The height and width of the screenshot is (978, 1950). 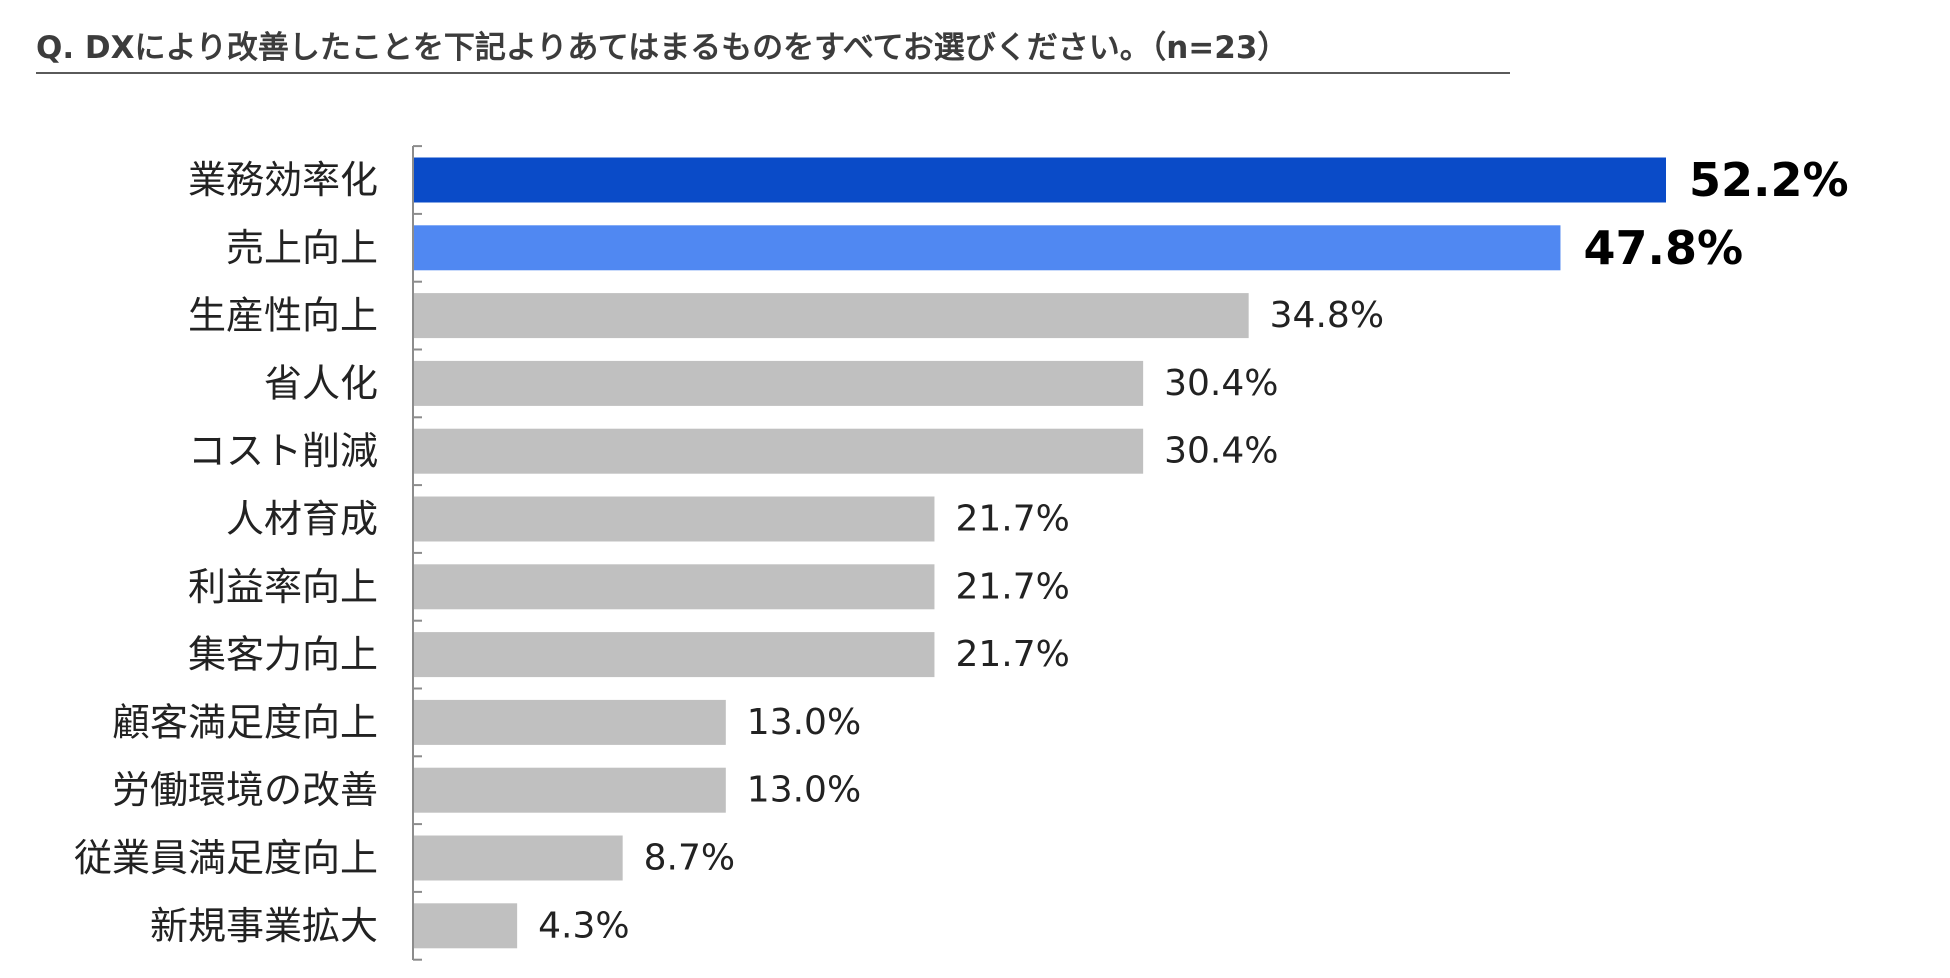 What do you see at coordinates (245, 790) in the screenshot?
I see `category-label: 労働環境の改善` at bounding box center [245, 790].